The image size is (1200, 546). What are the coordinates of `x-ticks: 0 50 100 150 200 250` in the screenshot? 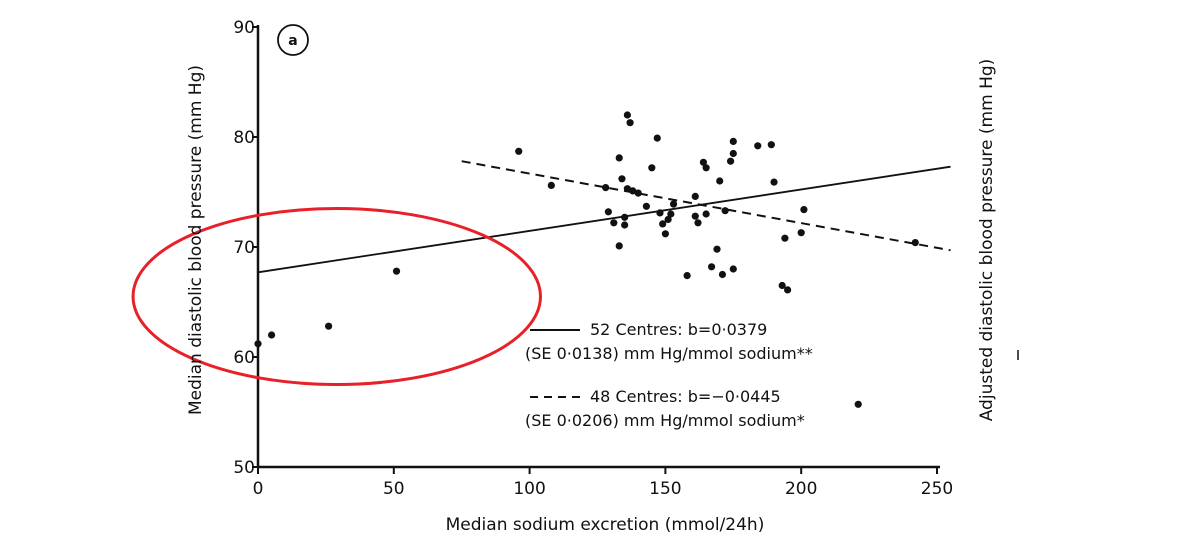 It's located at (603, 483).